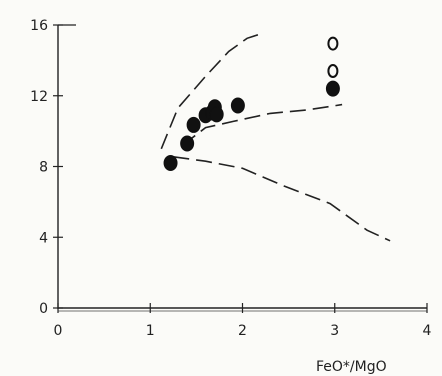 The image size is (442, 376). I want to click on y-tick-label-0: 0, so click(43, 309).